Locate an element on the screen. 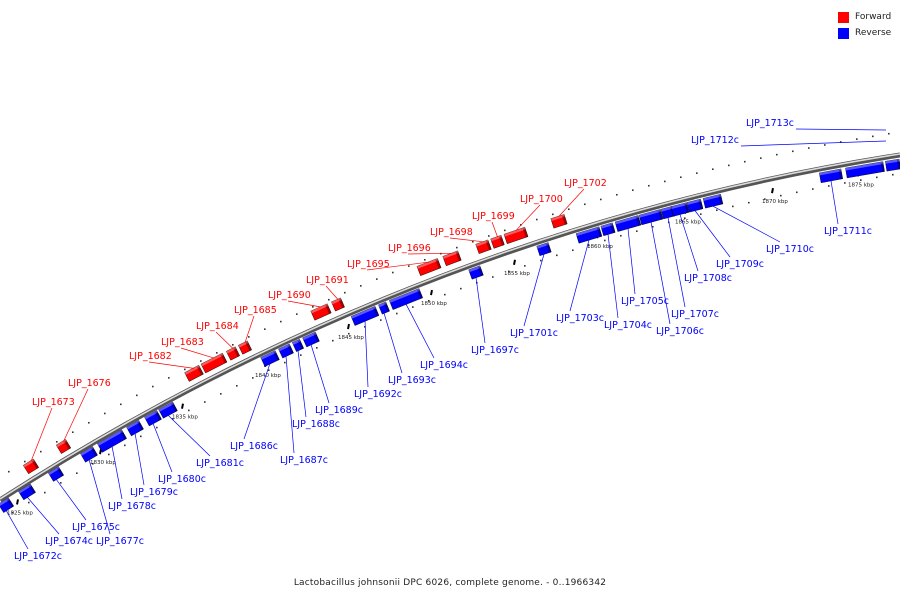 This screenshot has width=900, height=600. reverse-gene-label: LJP_1713c is located at coordinates (770, 123).